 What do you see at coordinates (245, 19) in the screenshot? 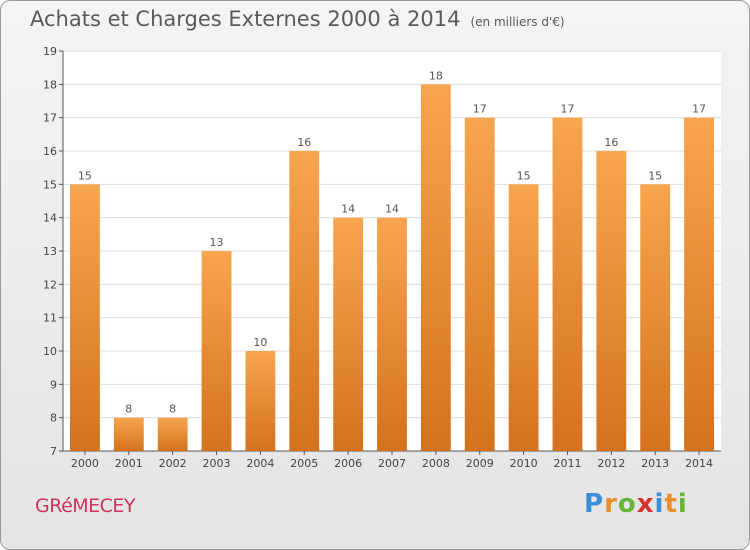
I see `chart-title: Achats et Charges Externes 2000 à 2014` at bounding box center [245, 19].